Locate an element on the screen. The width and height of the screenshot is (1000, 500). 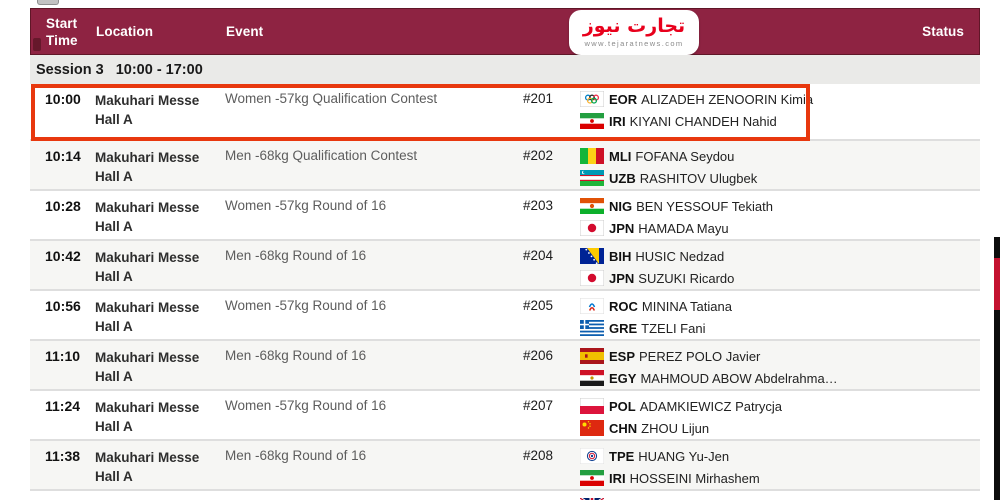
athlete-noc: ESP is located at coordinates (622, 356).